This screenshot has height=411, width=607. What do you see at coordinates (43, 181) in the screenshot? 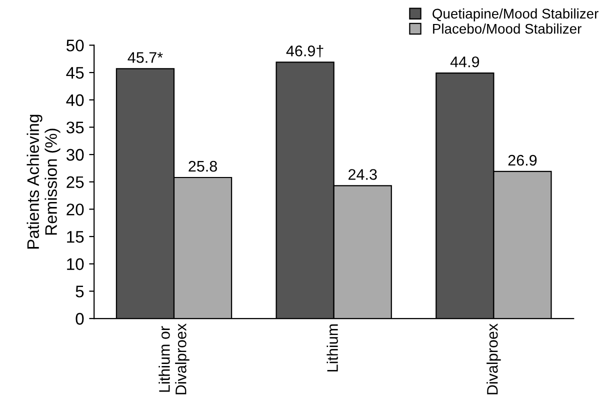
I see `y-axis-title: Patients Achieving Remission (%)` at bounding box center [43, 181].